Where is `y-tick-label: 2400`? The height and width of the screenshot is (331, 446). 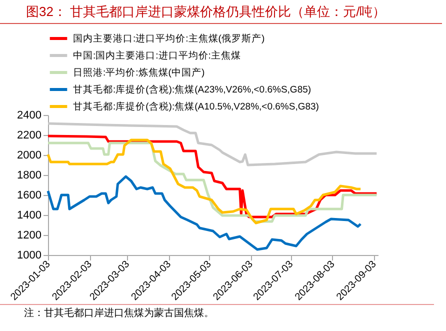
y-tick-label: 2400 is located at coordinates (29, 116).